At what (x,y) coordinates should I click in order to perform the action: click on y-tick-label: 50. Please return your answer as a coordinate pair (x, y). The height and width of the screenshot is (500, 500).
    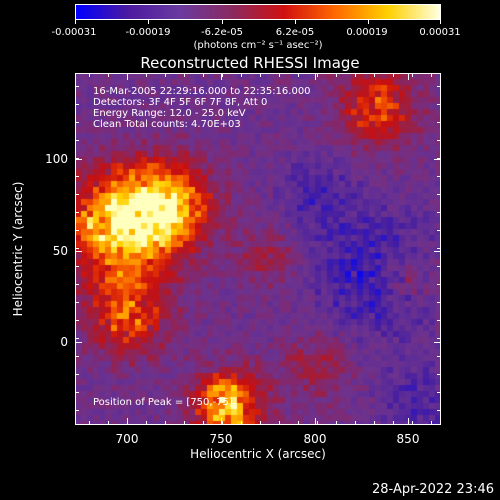
    Looking at the image, I should click on (60, 251).